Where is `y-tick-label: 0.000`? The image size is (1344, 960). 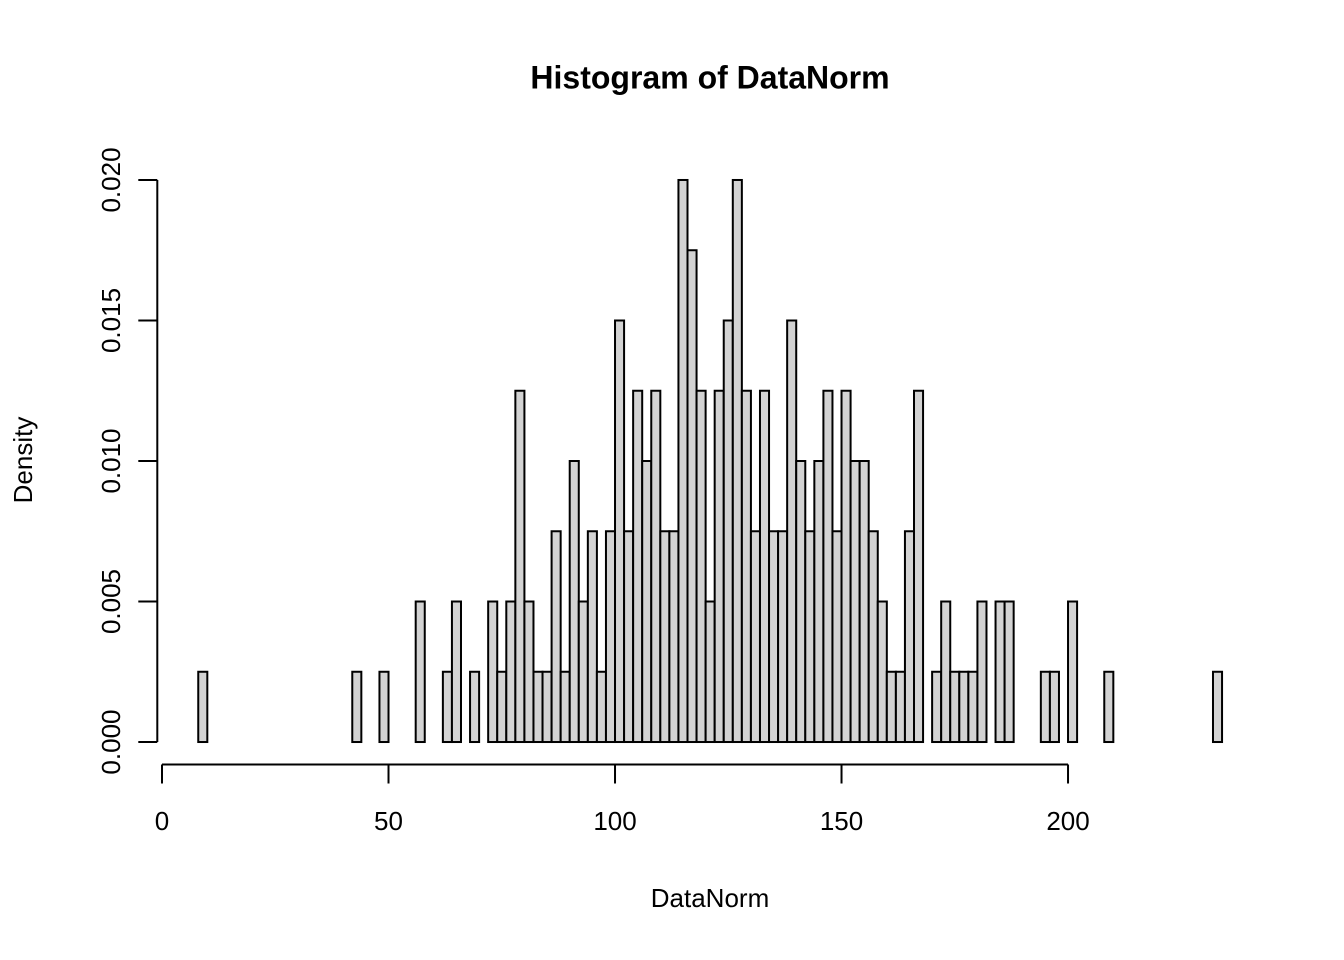
y-tick-label: 0.000 is located at coordinates (111, 741).